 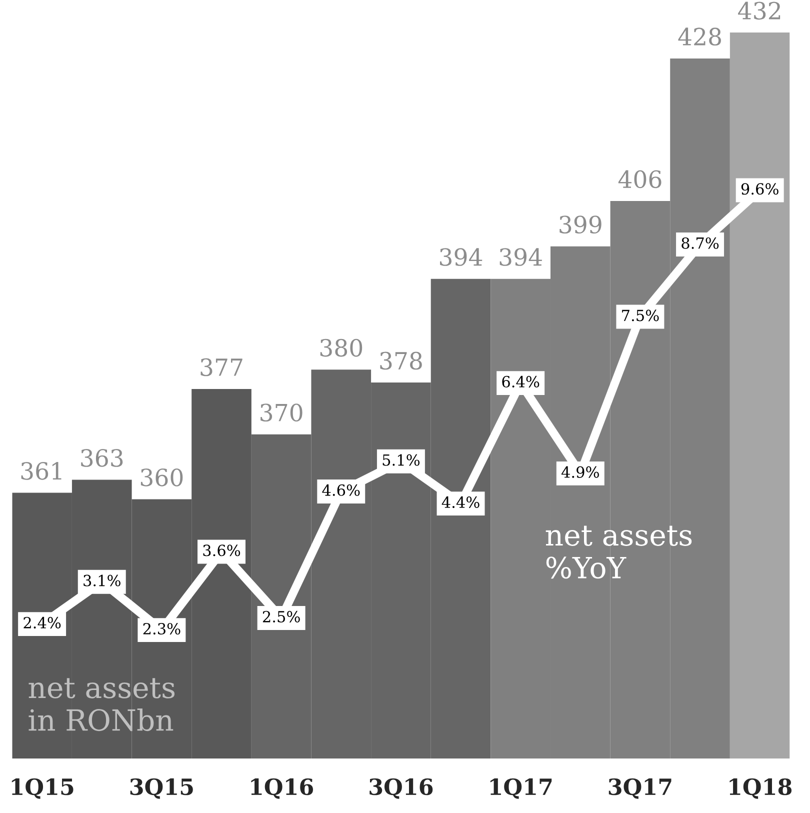 What do you see at coordinates (759, 189) in the screenshot?
I see `data-label: 9.6%` at bounding box center [759, 189].